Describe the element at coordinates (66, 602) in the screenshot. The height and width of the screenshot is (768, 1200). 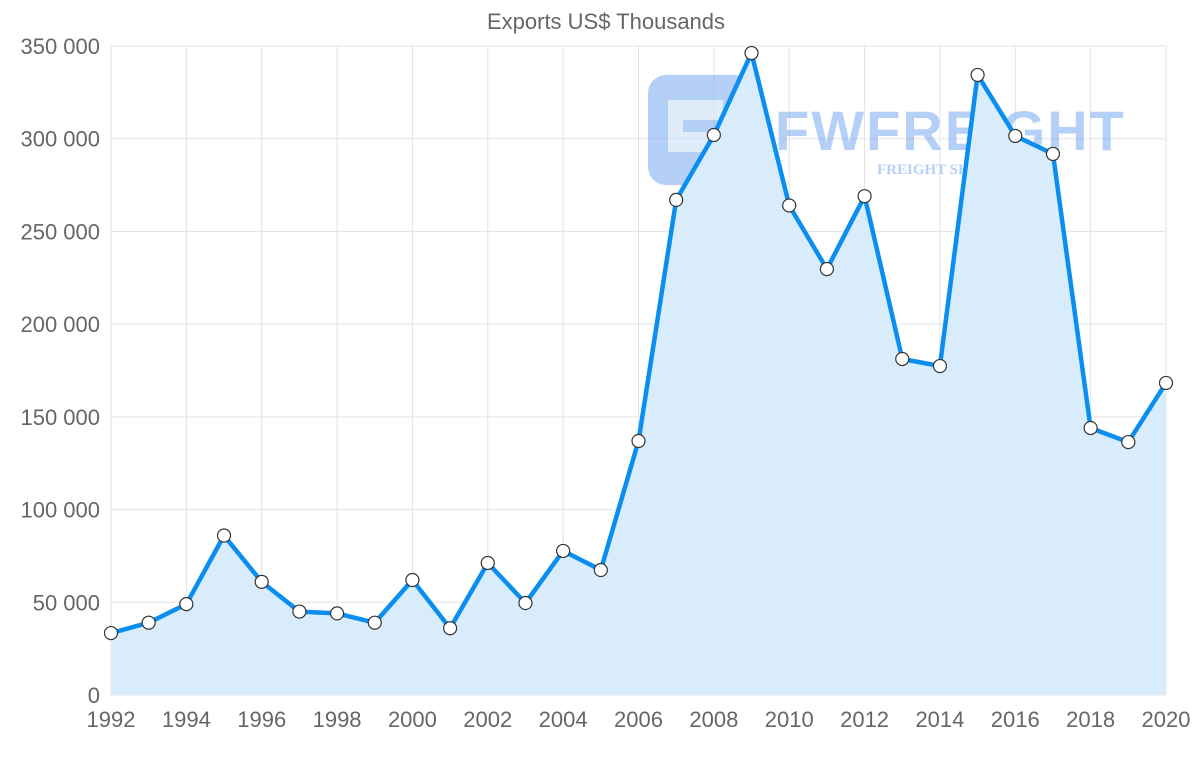
I see `y-tick-label: 50 000` at that location.